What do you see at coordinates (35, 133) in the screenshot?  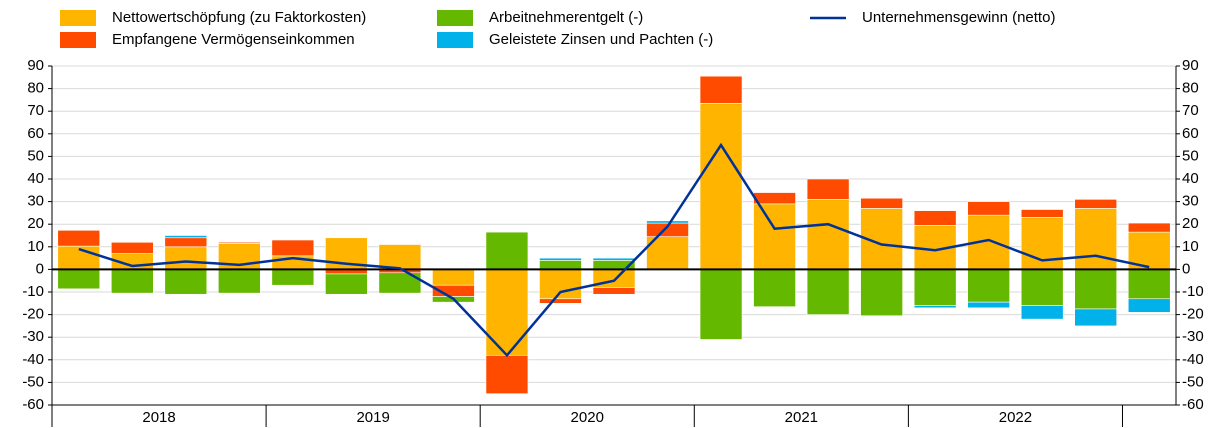 I see `y-tick-label: 60` at bounding box center [35, 133].